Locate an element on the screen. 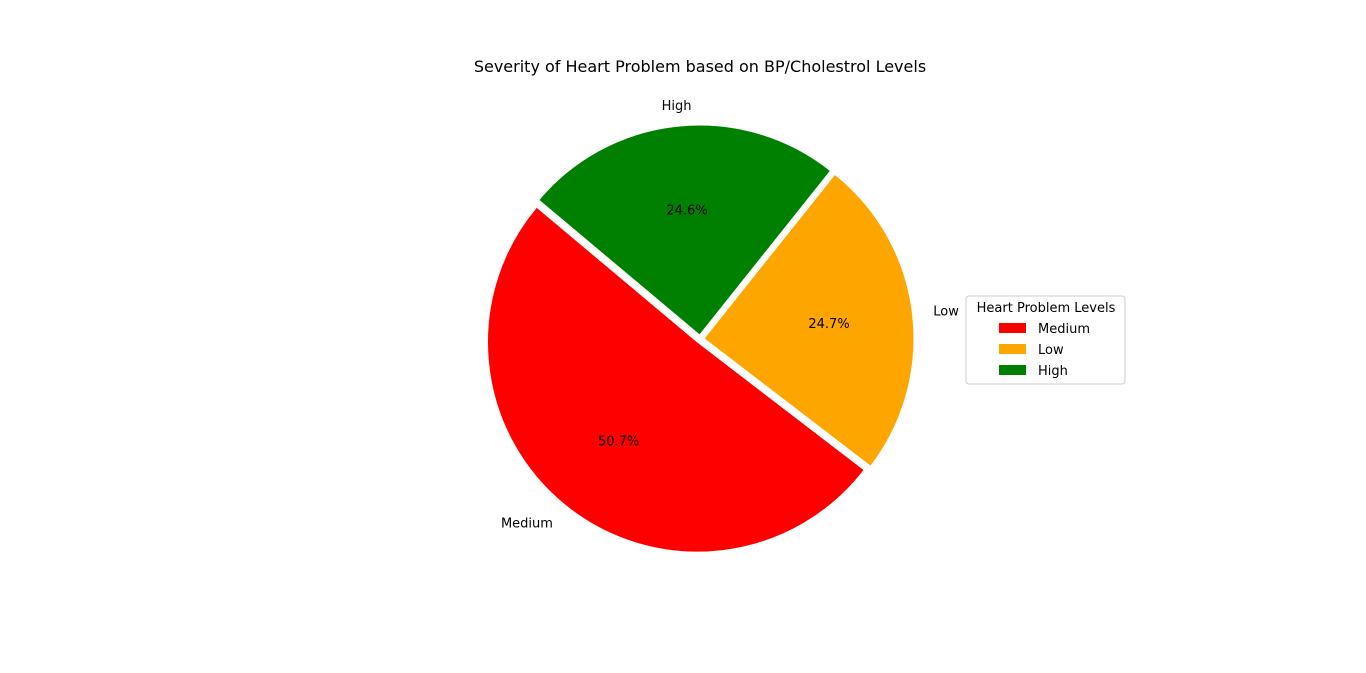 Image resolution: width=1366 pixels, height=673 pixels. legend-label-low: Low is located at coordinates (1051, 350).